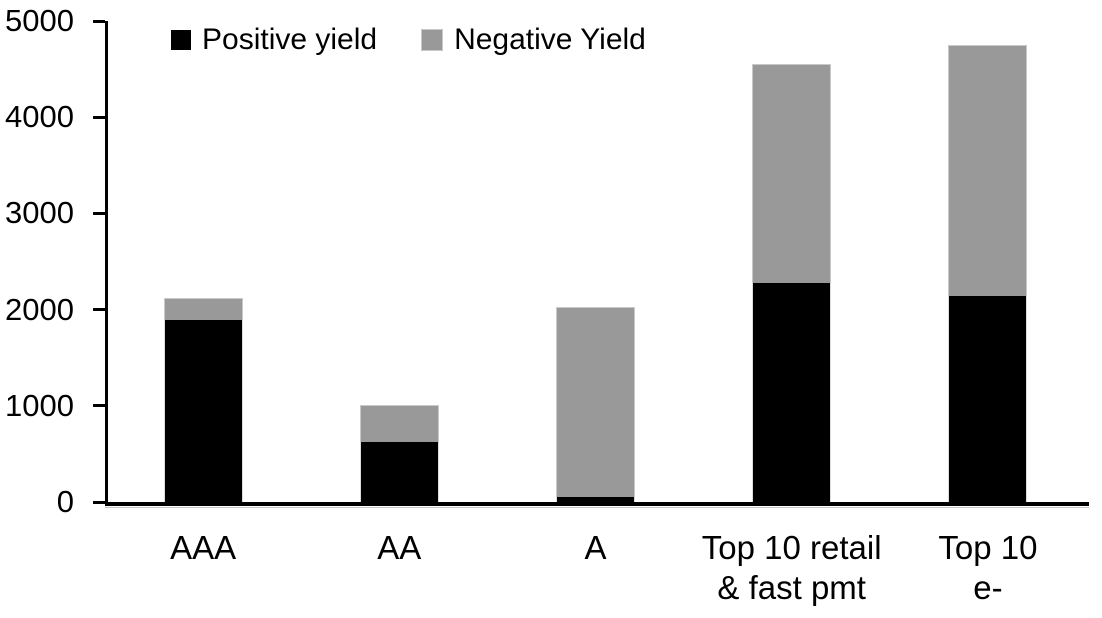  What do you see at coordinates (290, 39) in the screenshot?
I see `legend-label: Positive yield` at bounding box center [290, 39].